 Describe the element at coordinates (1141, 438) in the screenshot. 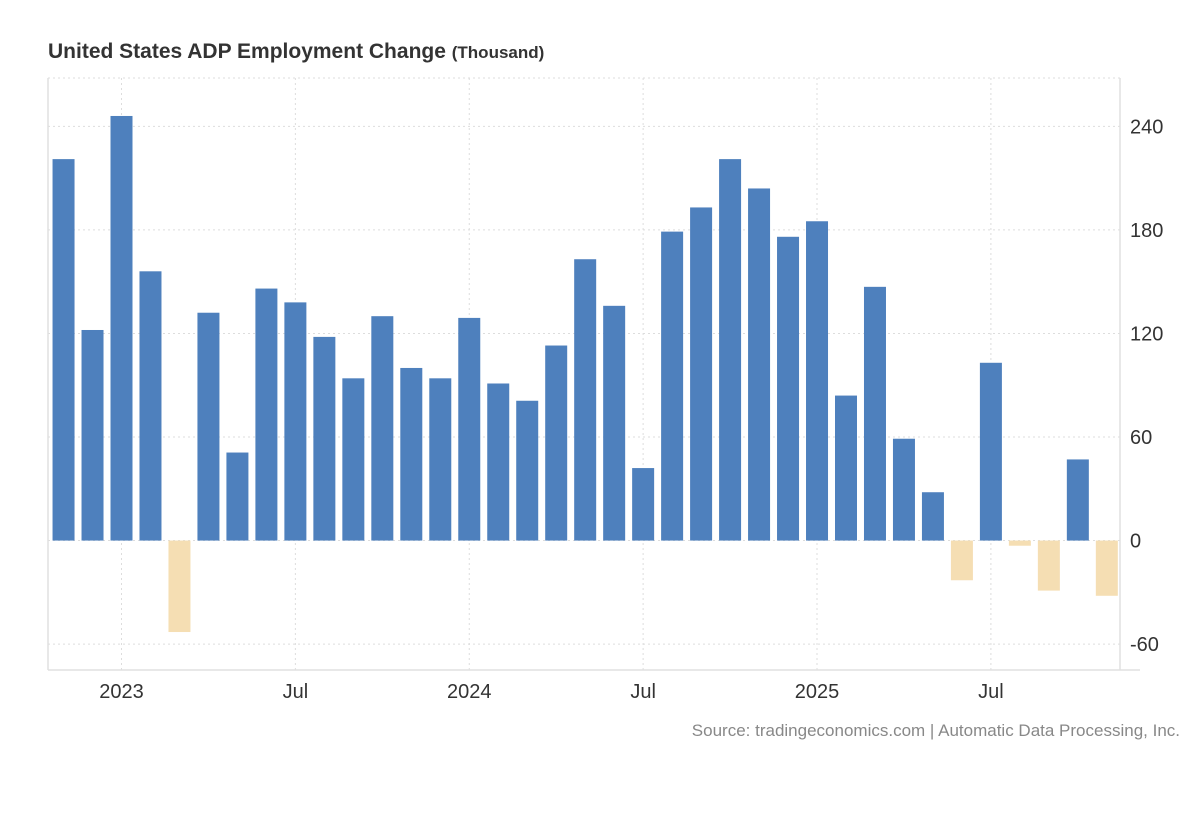

I see `y-tick-label: 60` at that location.